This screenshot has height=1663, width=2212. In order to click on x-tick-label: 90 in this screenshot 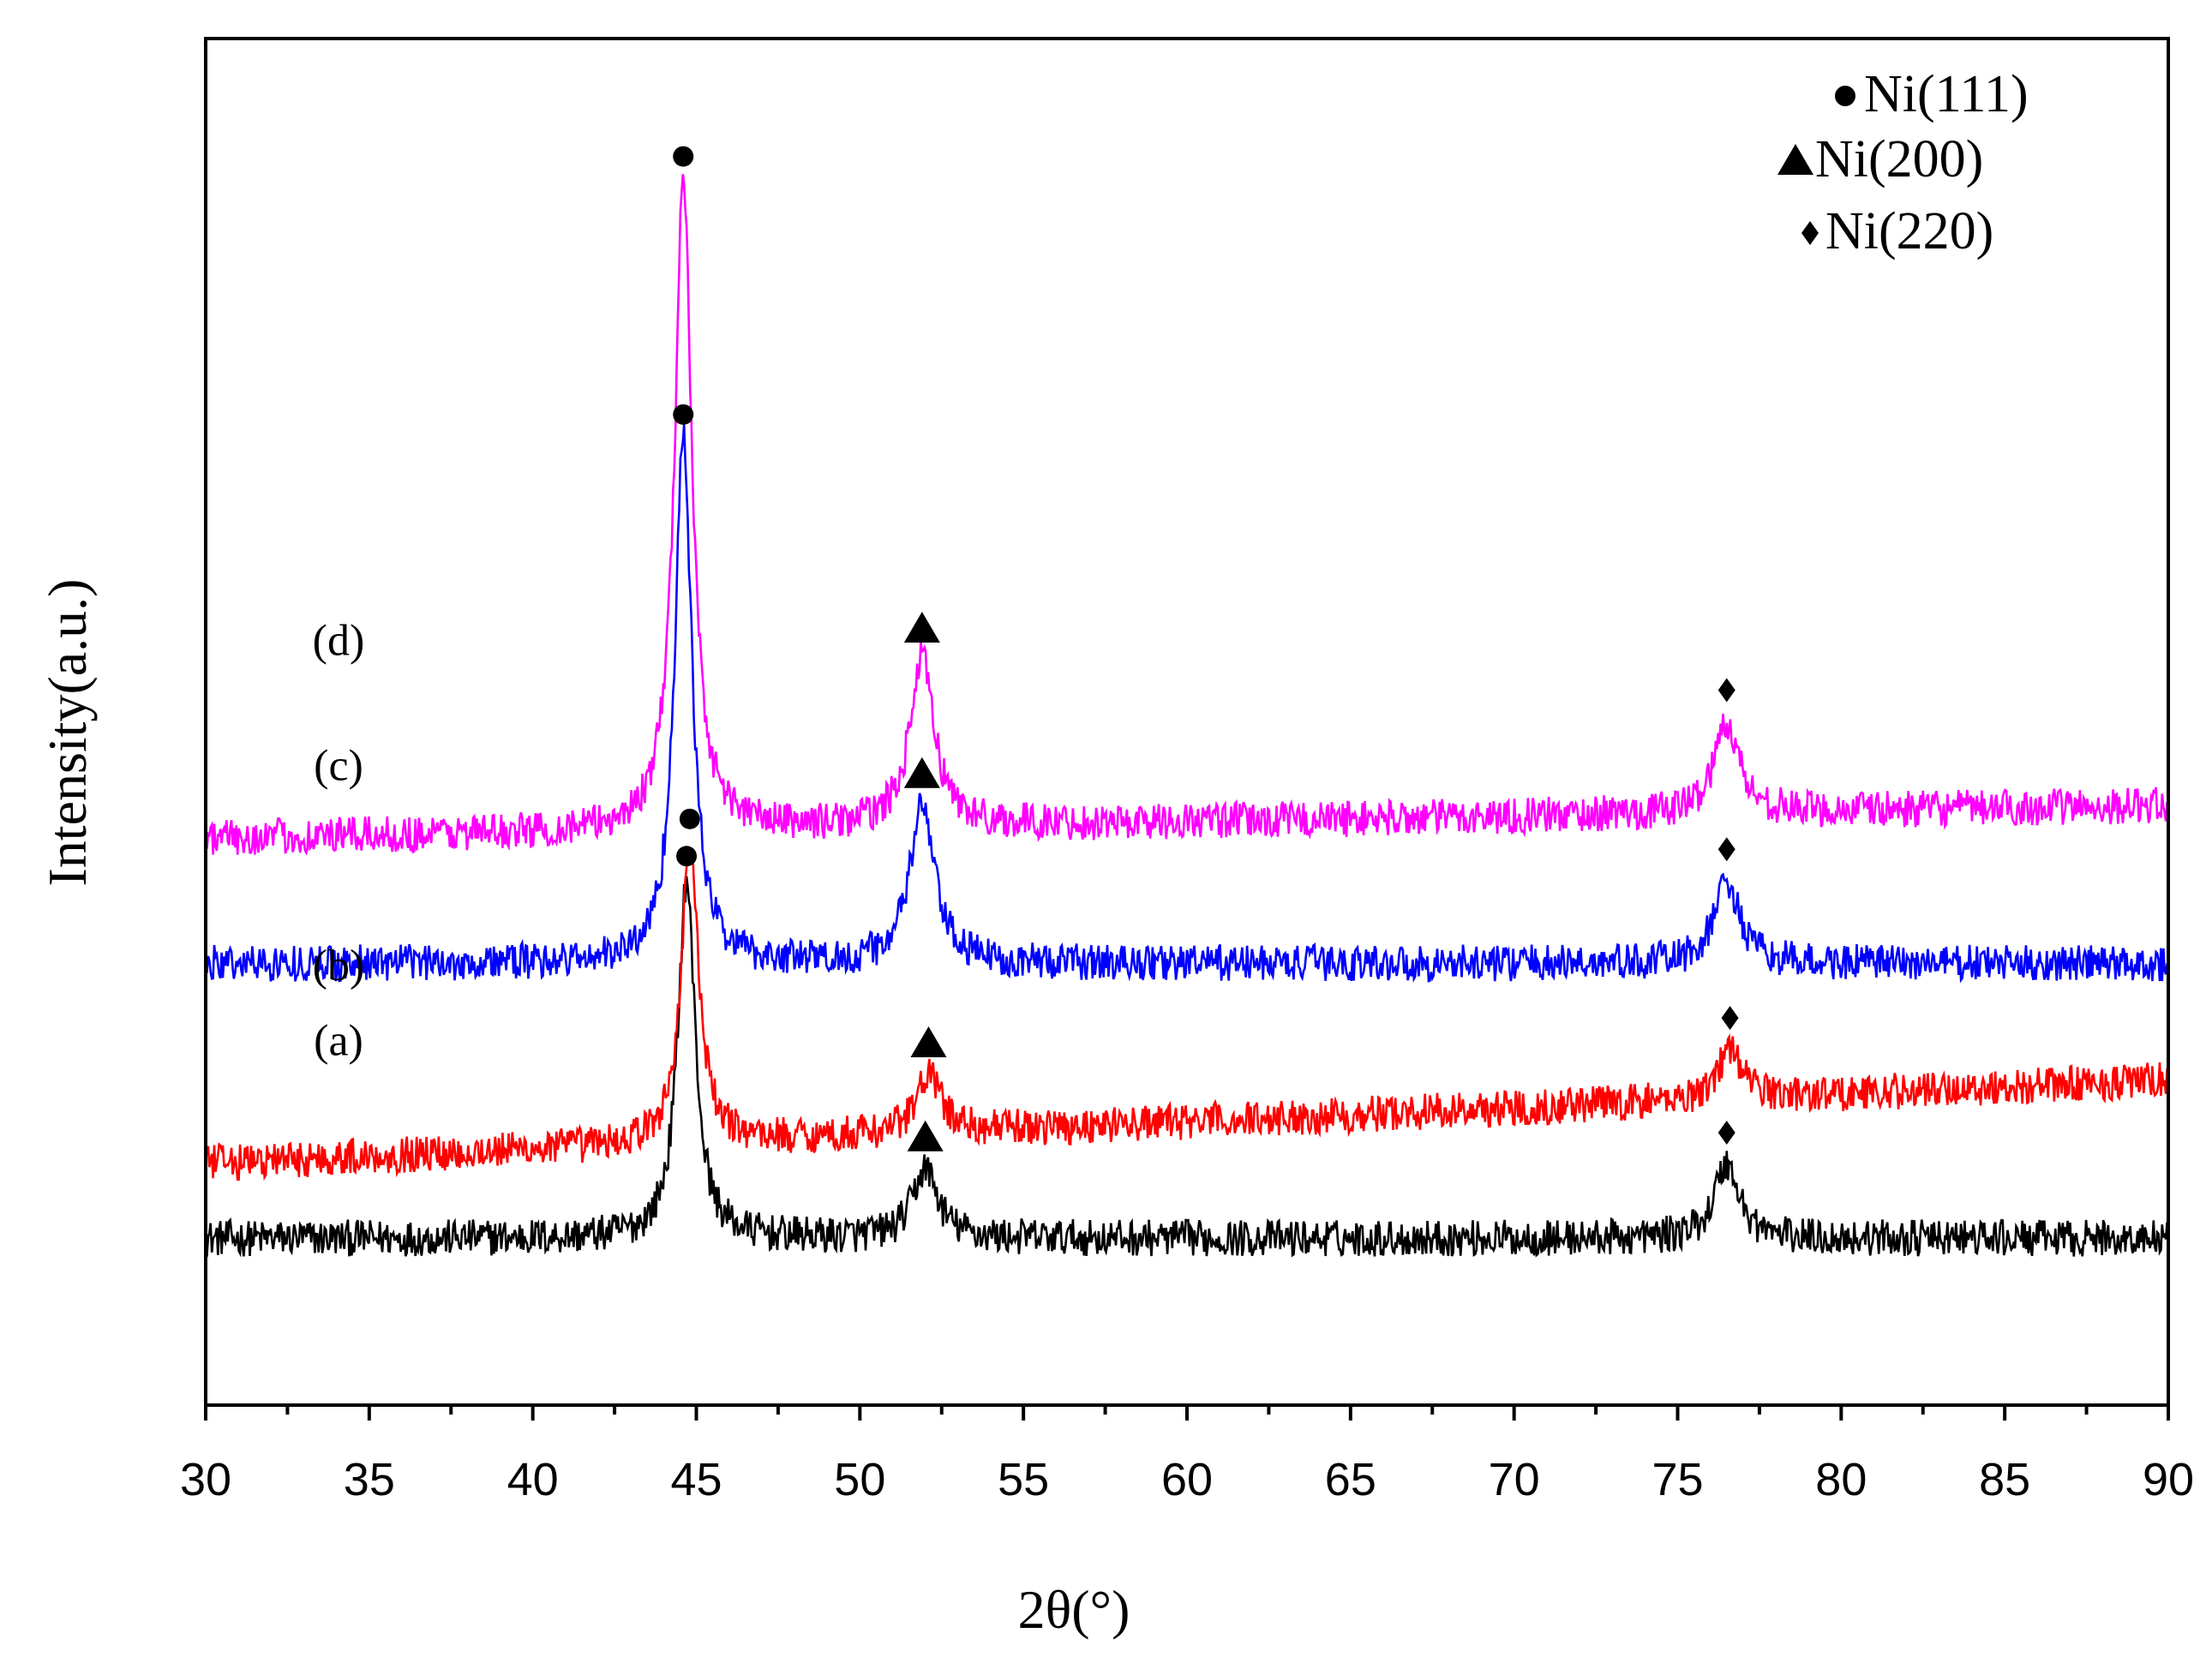, I will do `click(2169, 1479)`.